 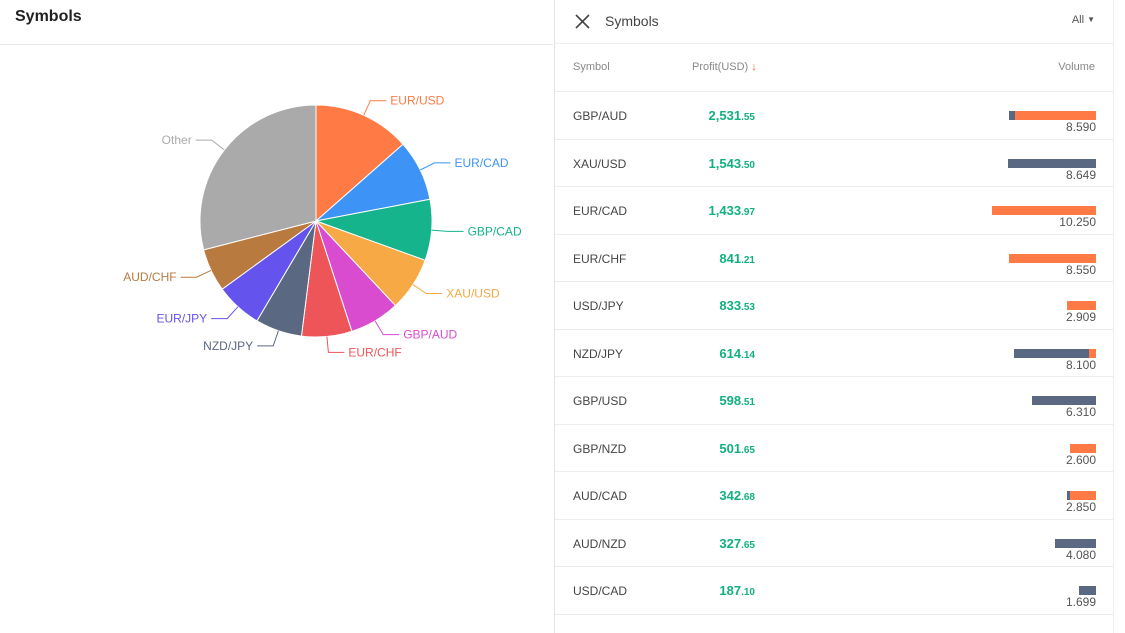 What do you see at coordinates (705, 115) in the screenshot?
I see `profit-cell: 2,531.55` at bounding box center [705, 115].